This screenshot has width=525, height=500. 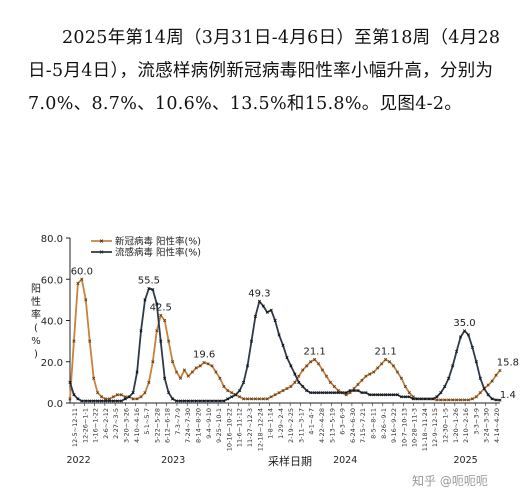 What do you see at coordinates (363, 425) in the screenshot?
I see `x-tick-label: 7-15~7-21` at bounding box center [363, 425].